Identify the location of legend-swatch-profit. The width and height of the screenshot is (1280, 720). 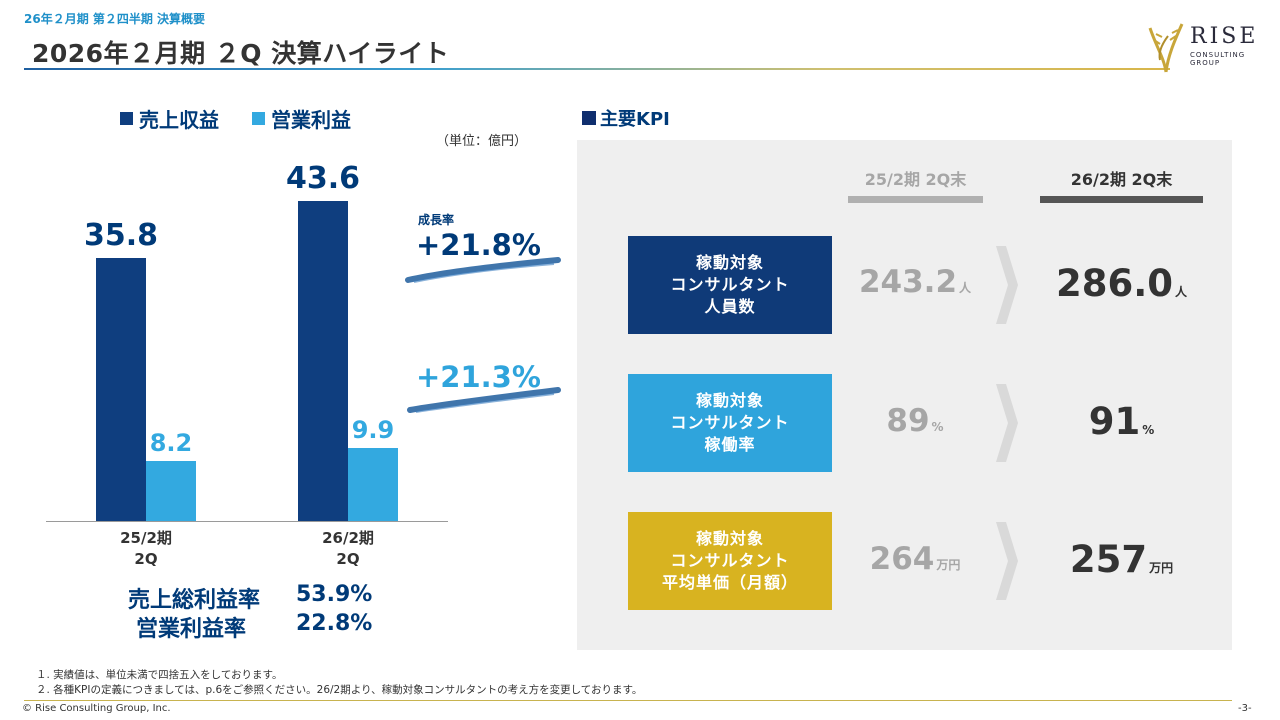
(258, 118).